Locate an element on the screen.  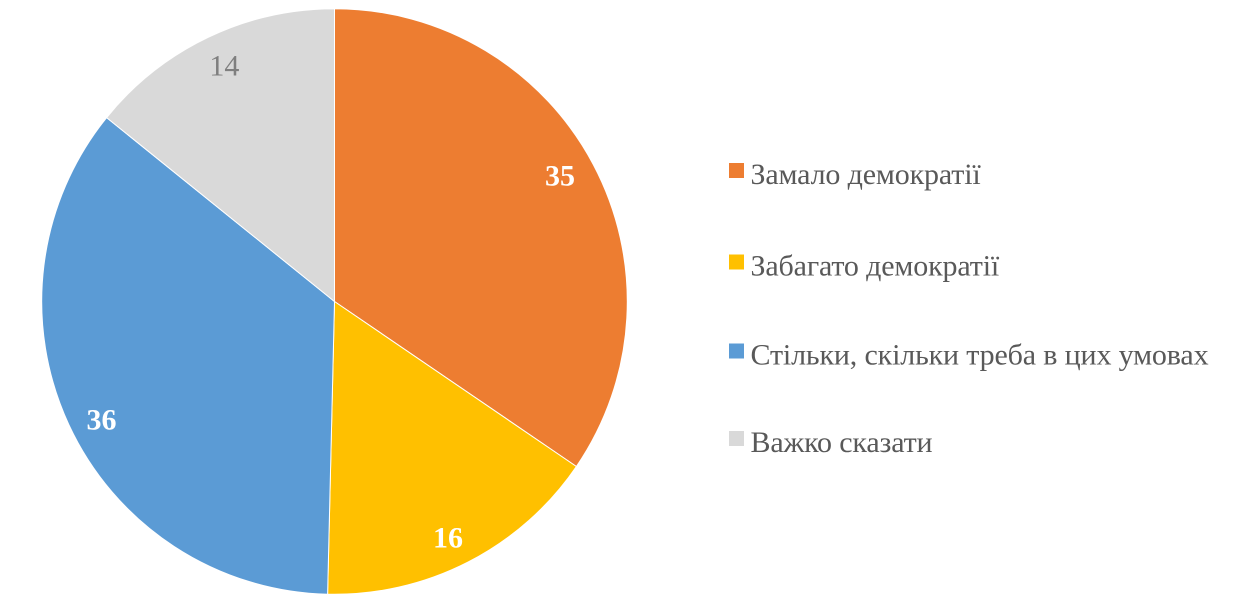
svg-text:Стільки, скільки треба в цих у: Стільки, скільки треба в цих умовах is located at coordinates (980, 355).